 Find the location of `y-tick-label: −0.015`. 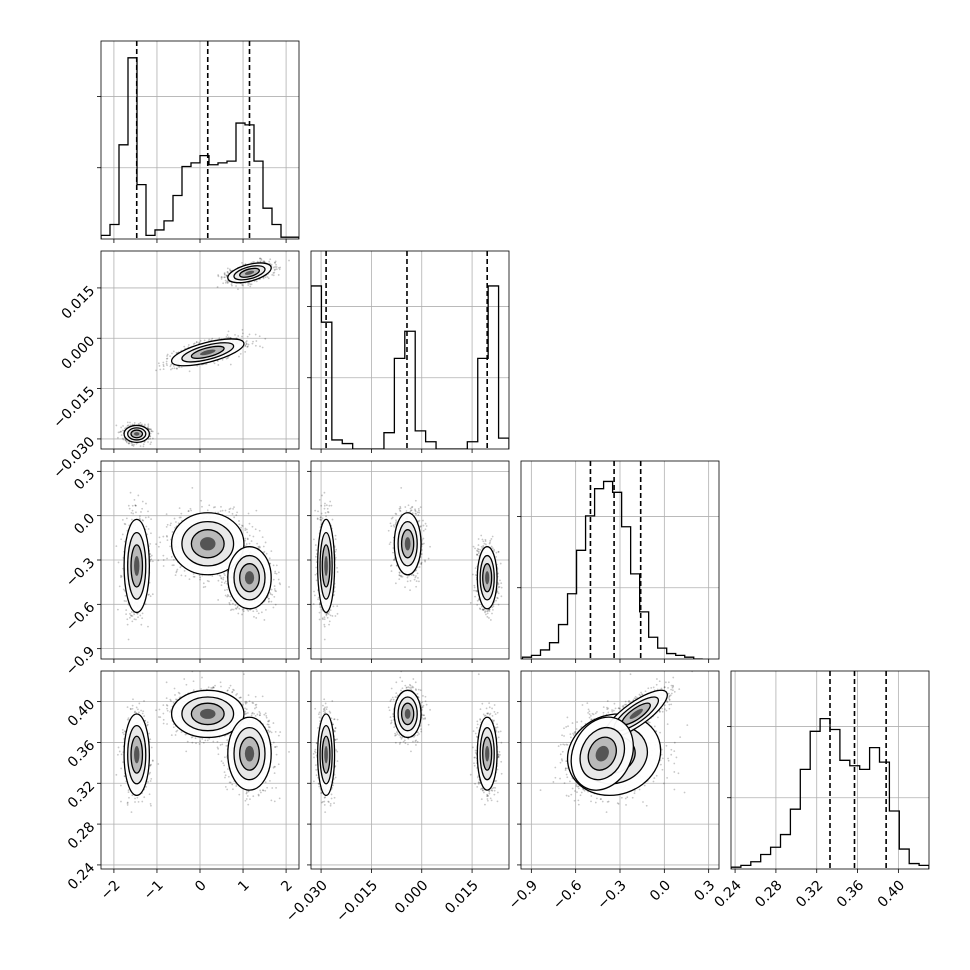

y-tick-label: −0.015 is located at coordinates (74, 408).